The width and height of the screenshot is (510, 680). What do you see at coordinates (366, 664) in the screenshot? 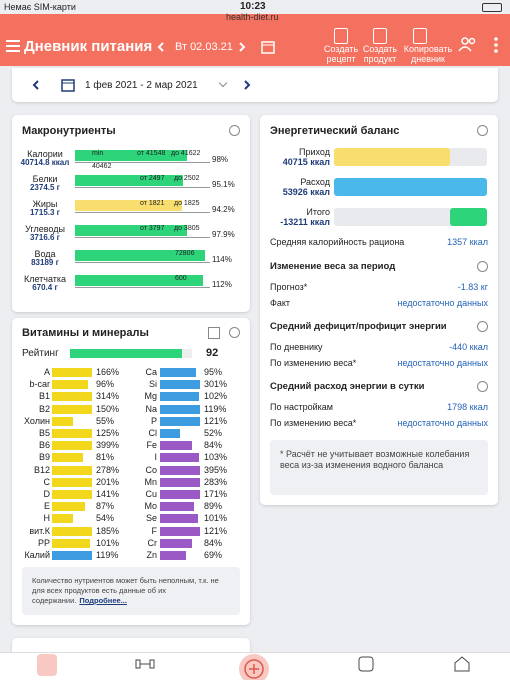
I see `nav-scales` at bounding box center [366, 664].